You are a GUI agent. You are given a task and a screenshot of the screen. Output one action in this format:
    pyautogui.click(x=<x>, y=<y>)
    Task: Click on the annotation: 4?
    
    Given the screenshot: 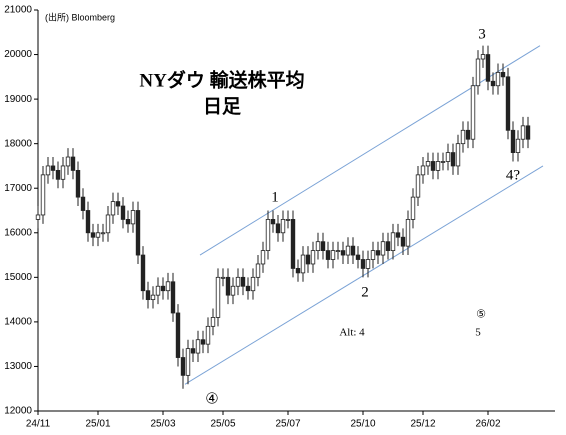 What is the action you would take?
    pyautogui.click(x=513, y=175)
    